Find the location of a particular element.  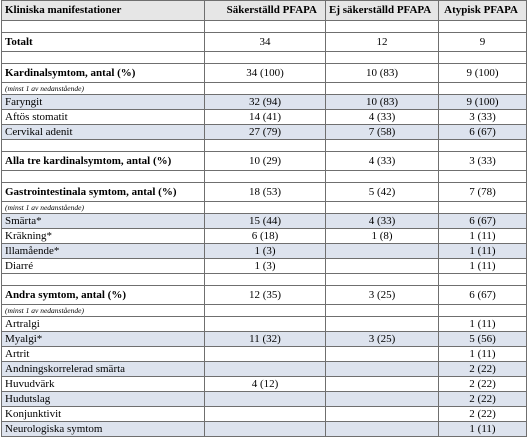

row-label: Konjunktivit is located at coordinates (103, 414).